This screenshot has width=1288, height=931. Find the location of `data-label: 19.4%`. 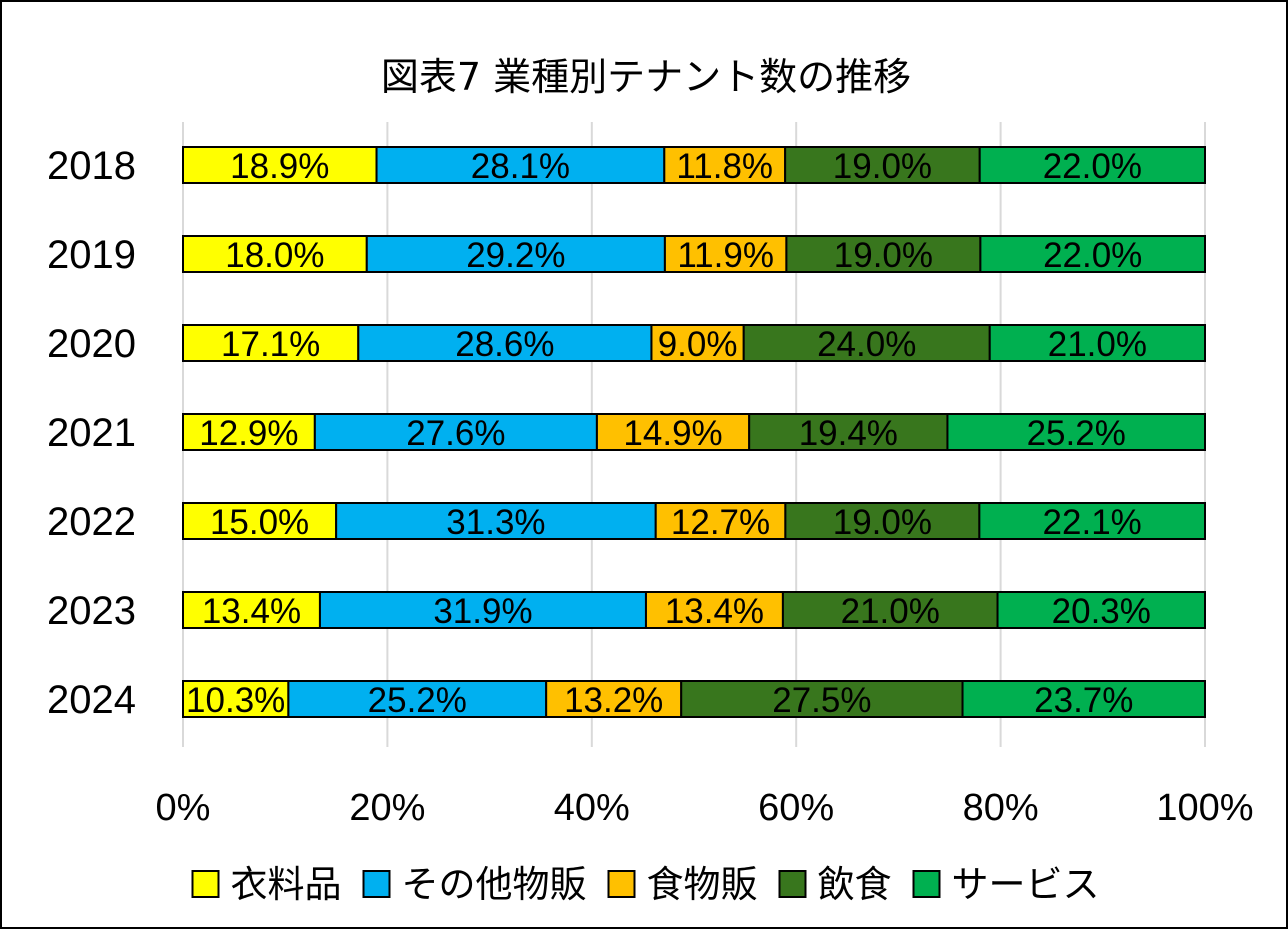

data-label: 19.4% is located at coordinates (848, 433).